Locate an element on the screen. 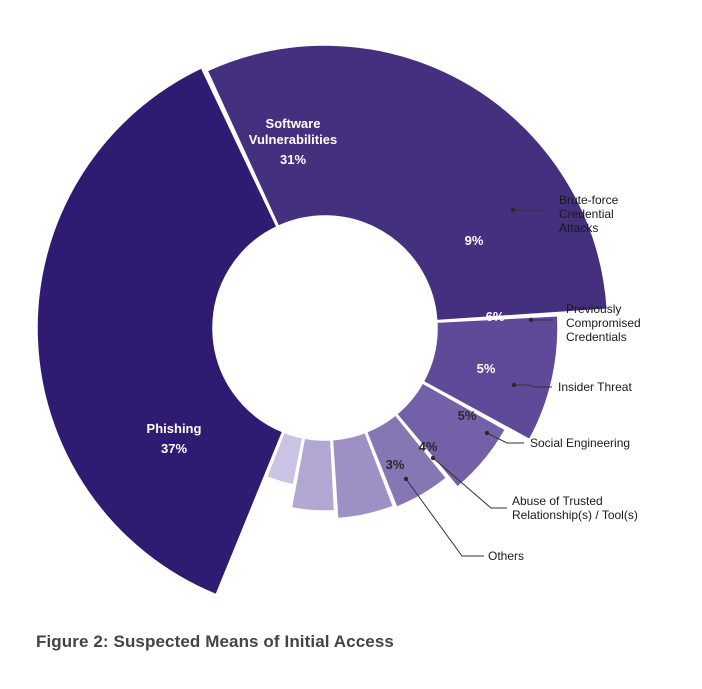 The image size is (702, 689). slice-brute-force-credential-attacks is located at coordinates (490, 378).